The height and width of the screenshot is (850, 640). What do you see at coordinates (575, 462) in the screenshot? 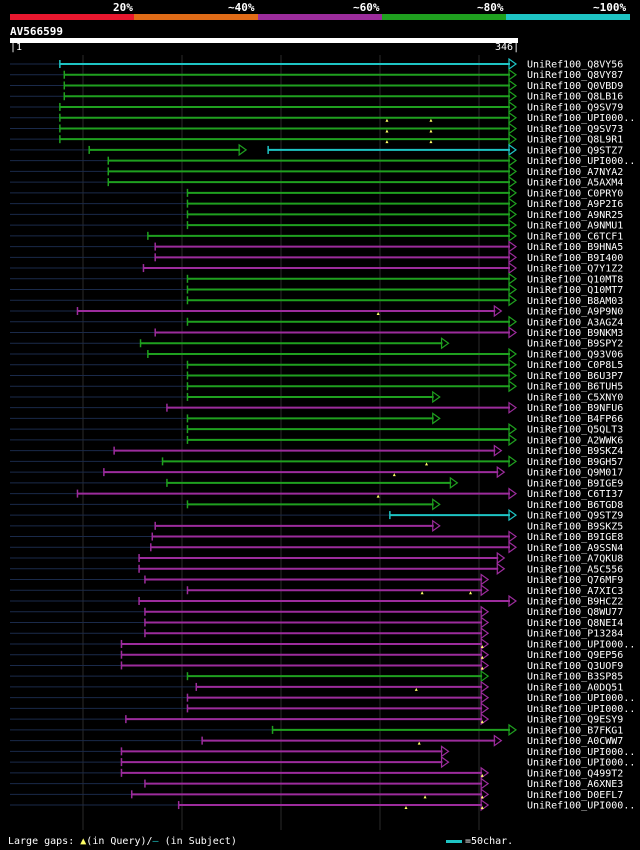
I see `hit-label-37: UniRef100_B9GH57` at bounding box center [575, 462].